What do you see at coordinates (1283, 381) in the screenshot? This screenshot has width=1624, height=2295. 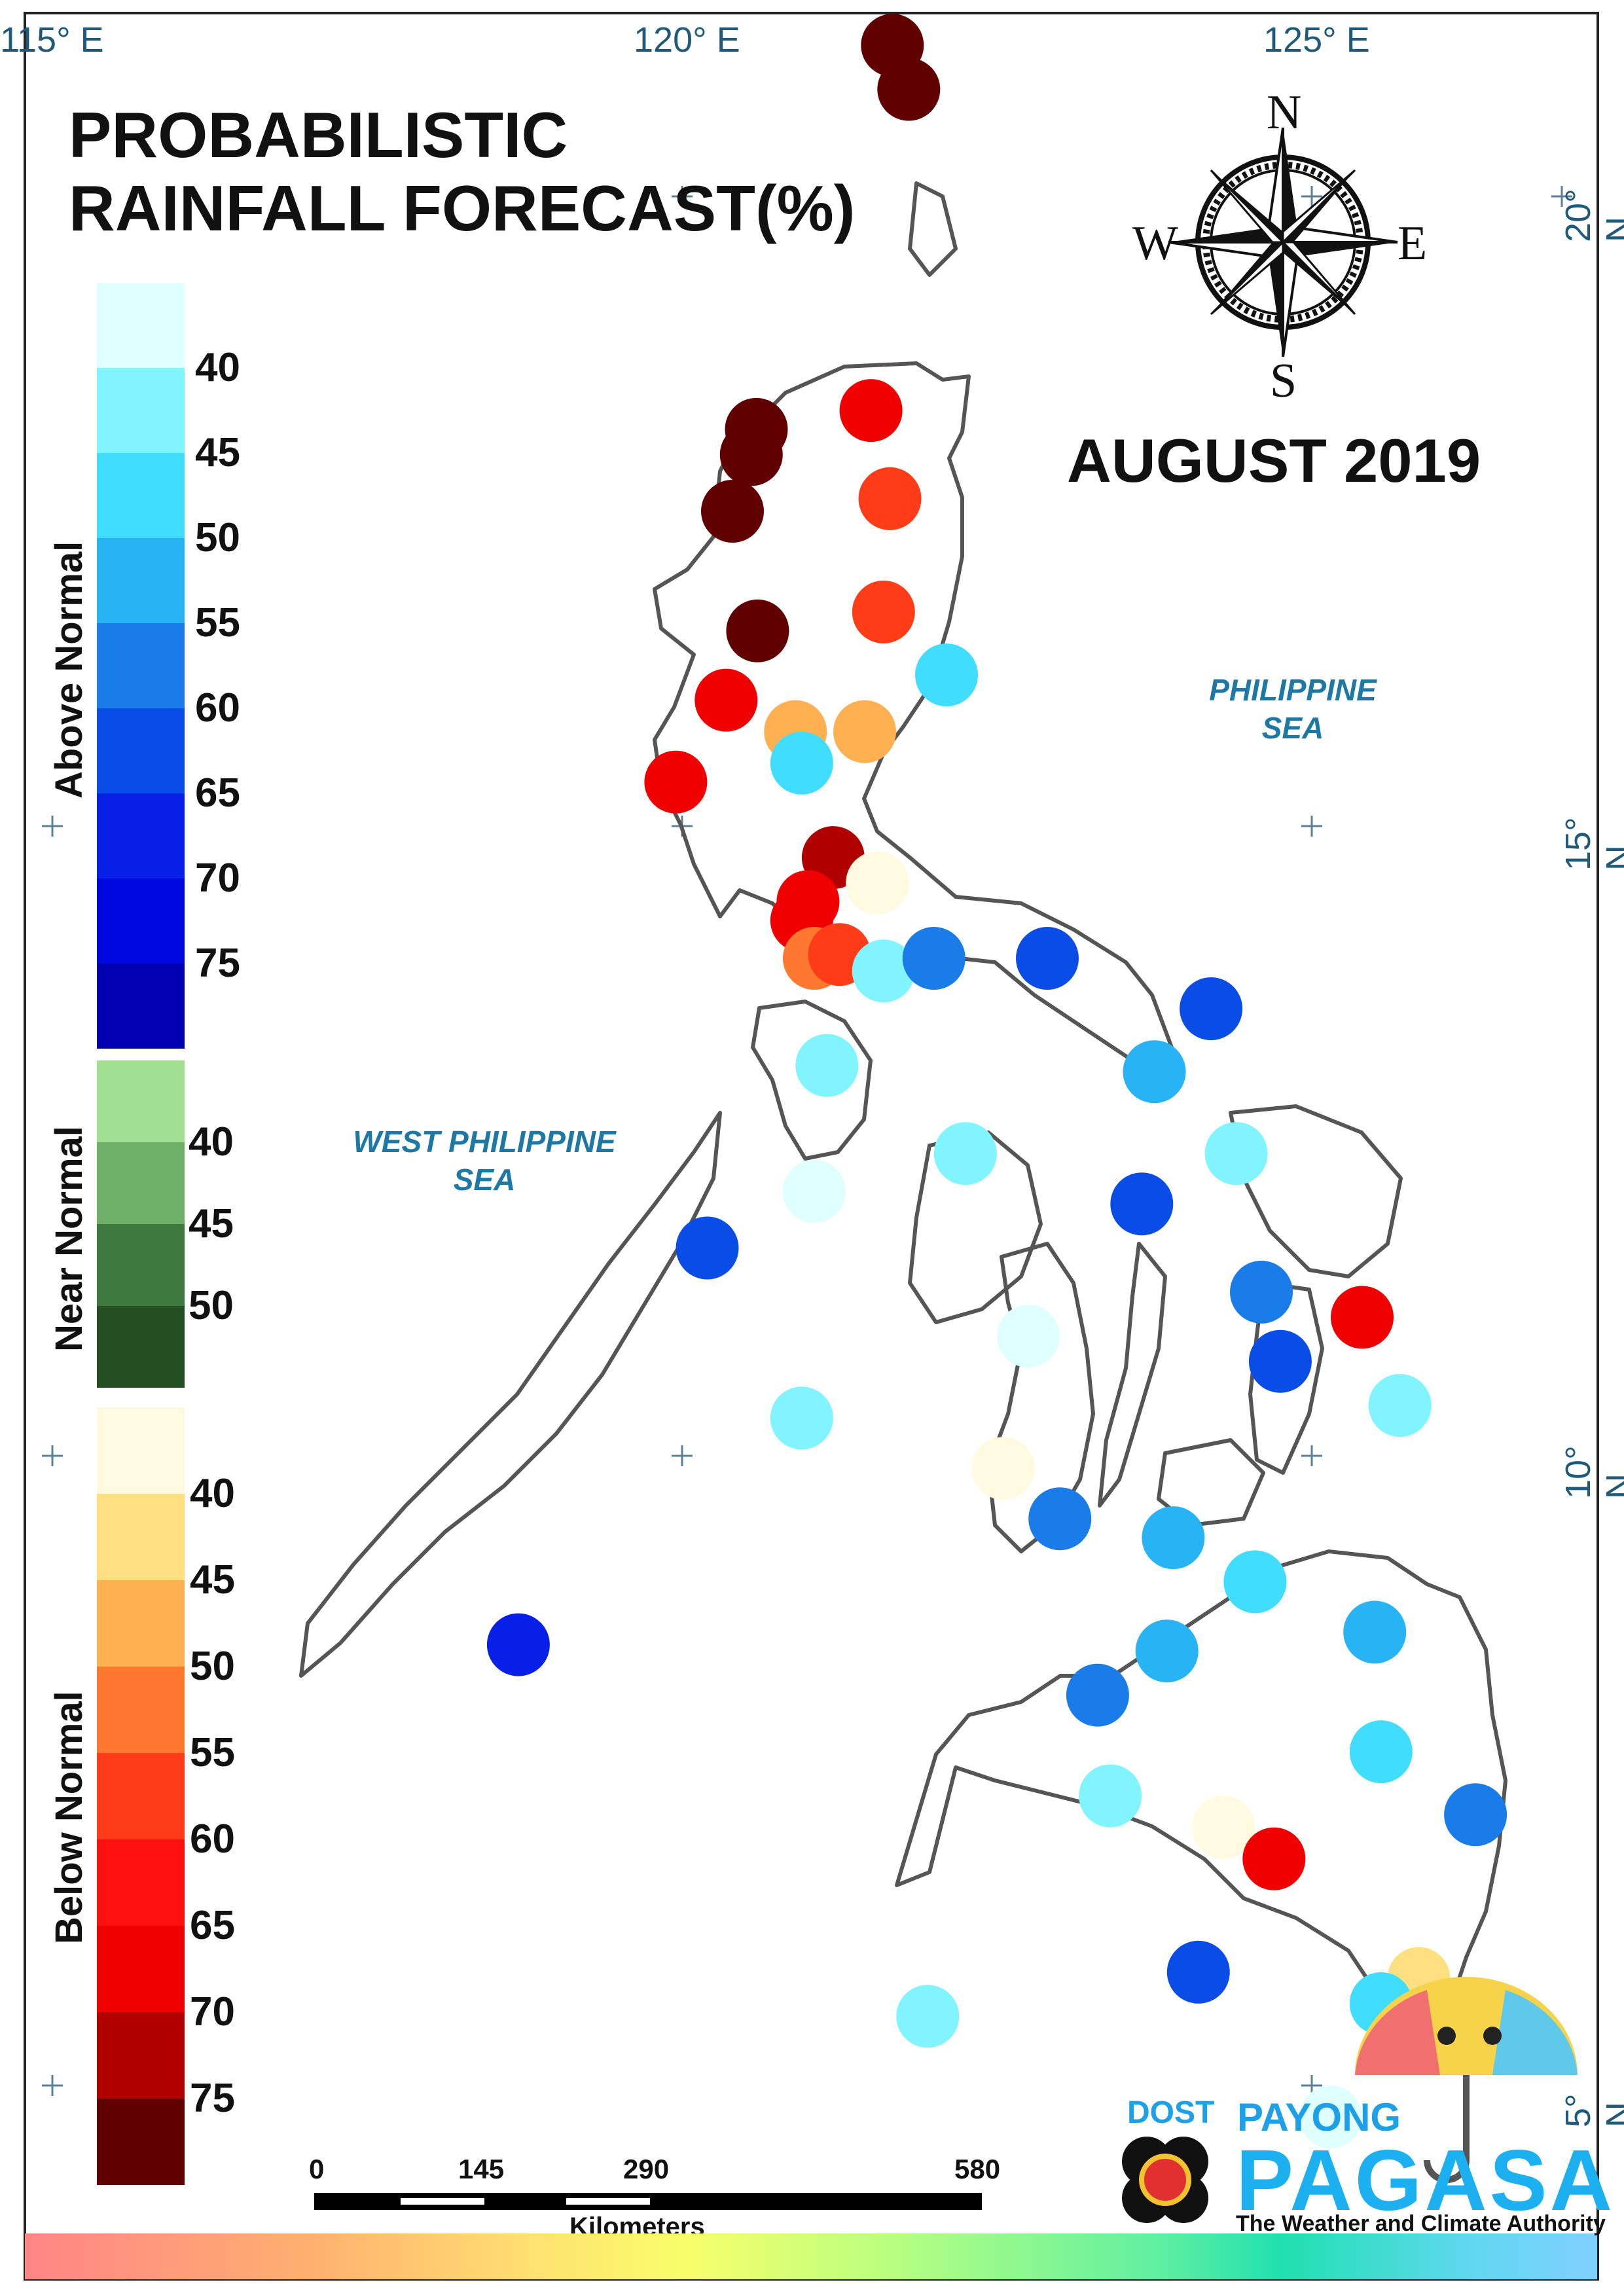 I see `compass-south-label: S` at bounding box center [1283, 381].